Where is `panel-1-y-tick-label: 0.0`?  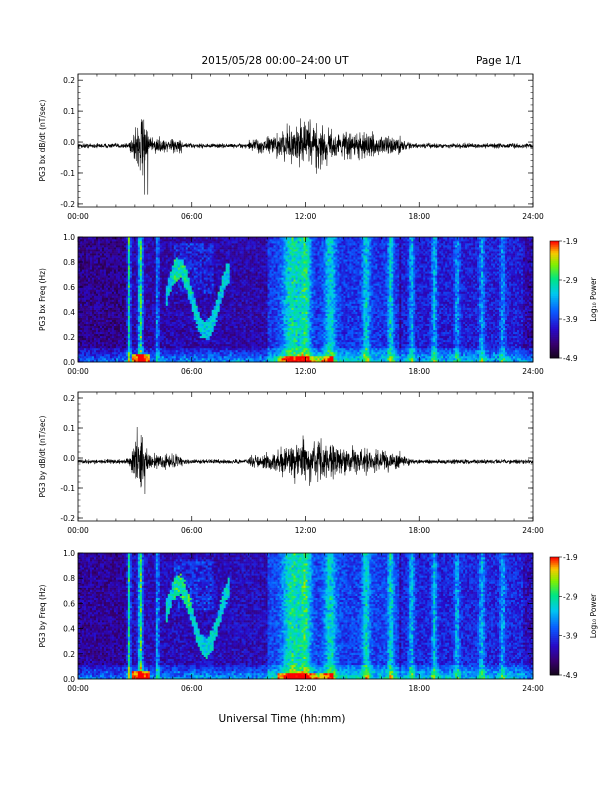 panel-1-y-tick-label: 0.0 is located at coordinates (69, 142).